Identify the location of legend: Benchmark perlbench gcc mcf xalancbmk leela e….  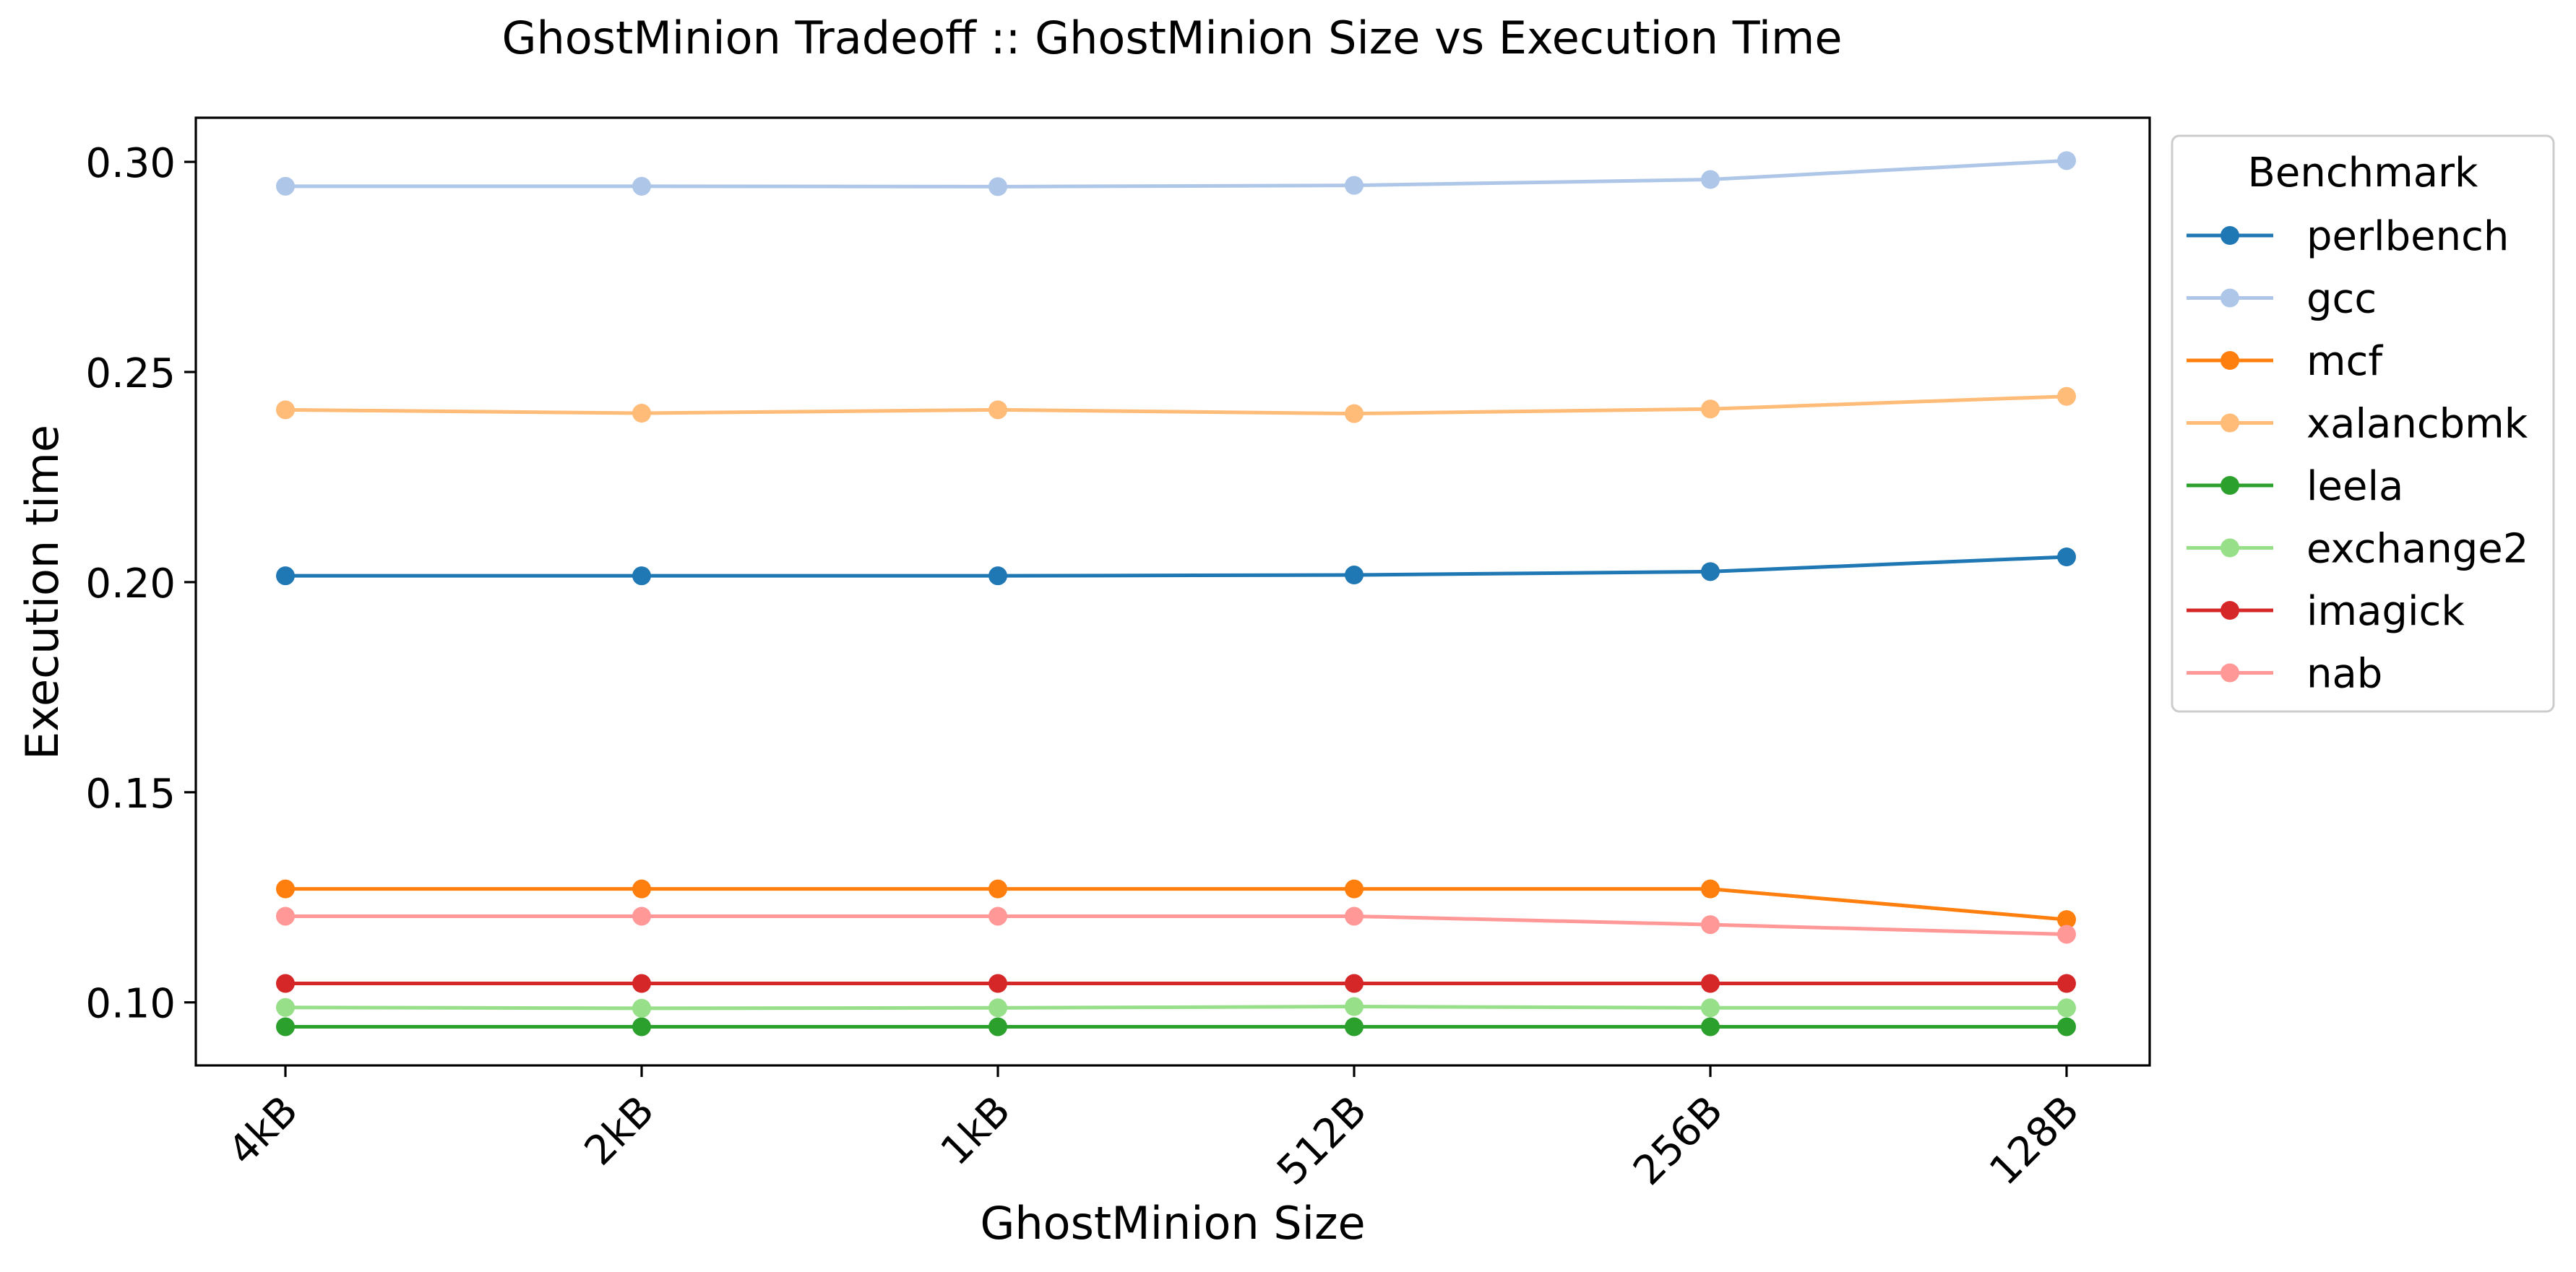
(2363, 424).